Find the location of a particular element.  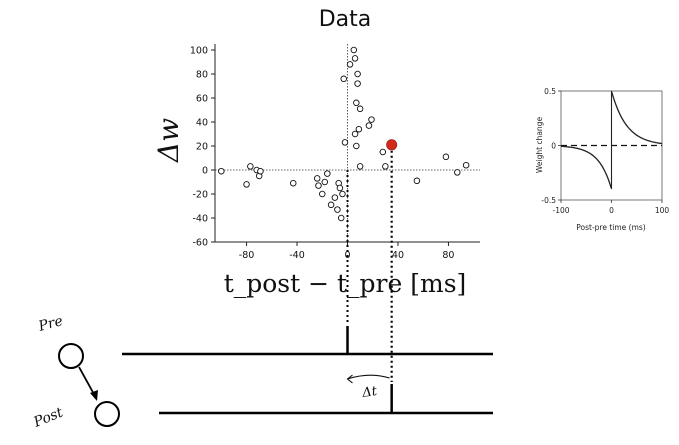

inset-depression-curve is located at coordinates (586, 167).